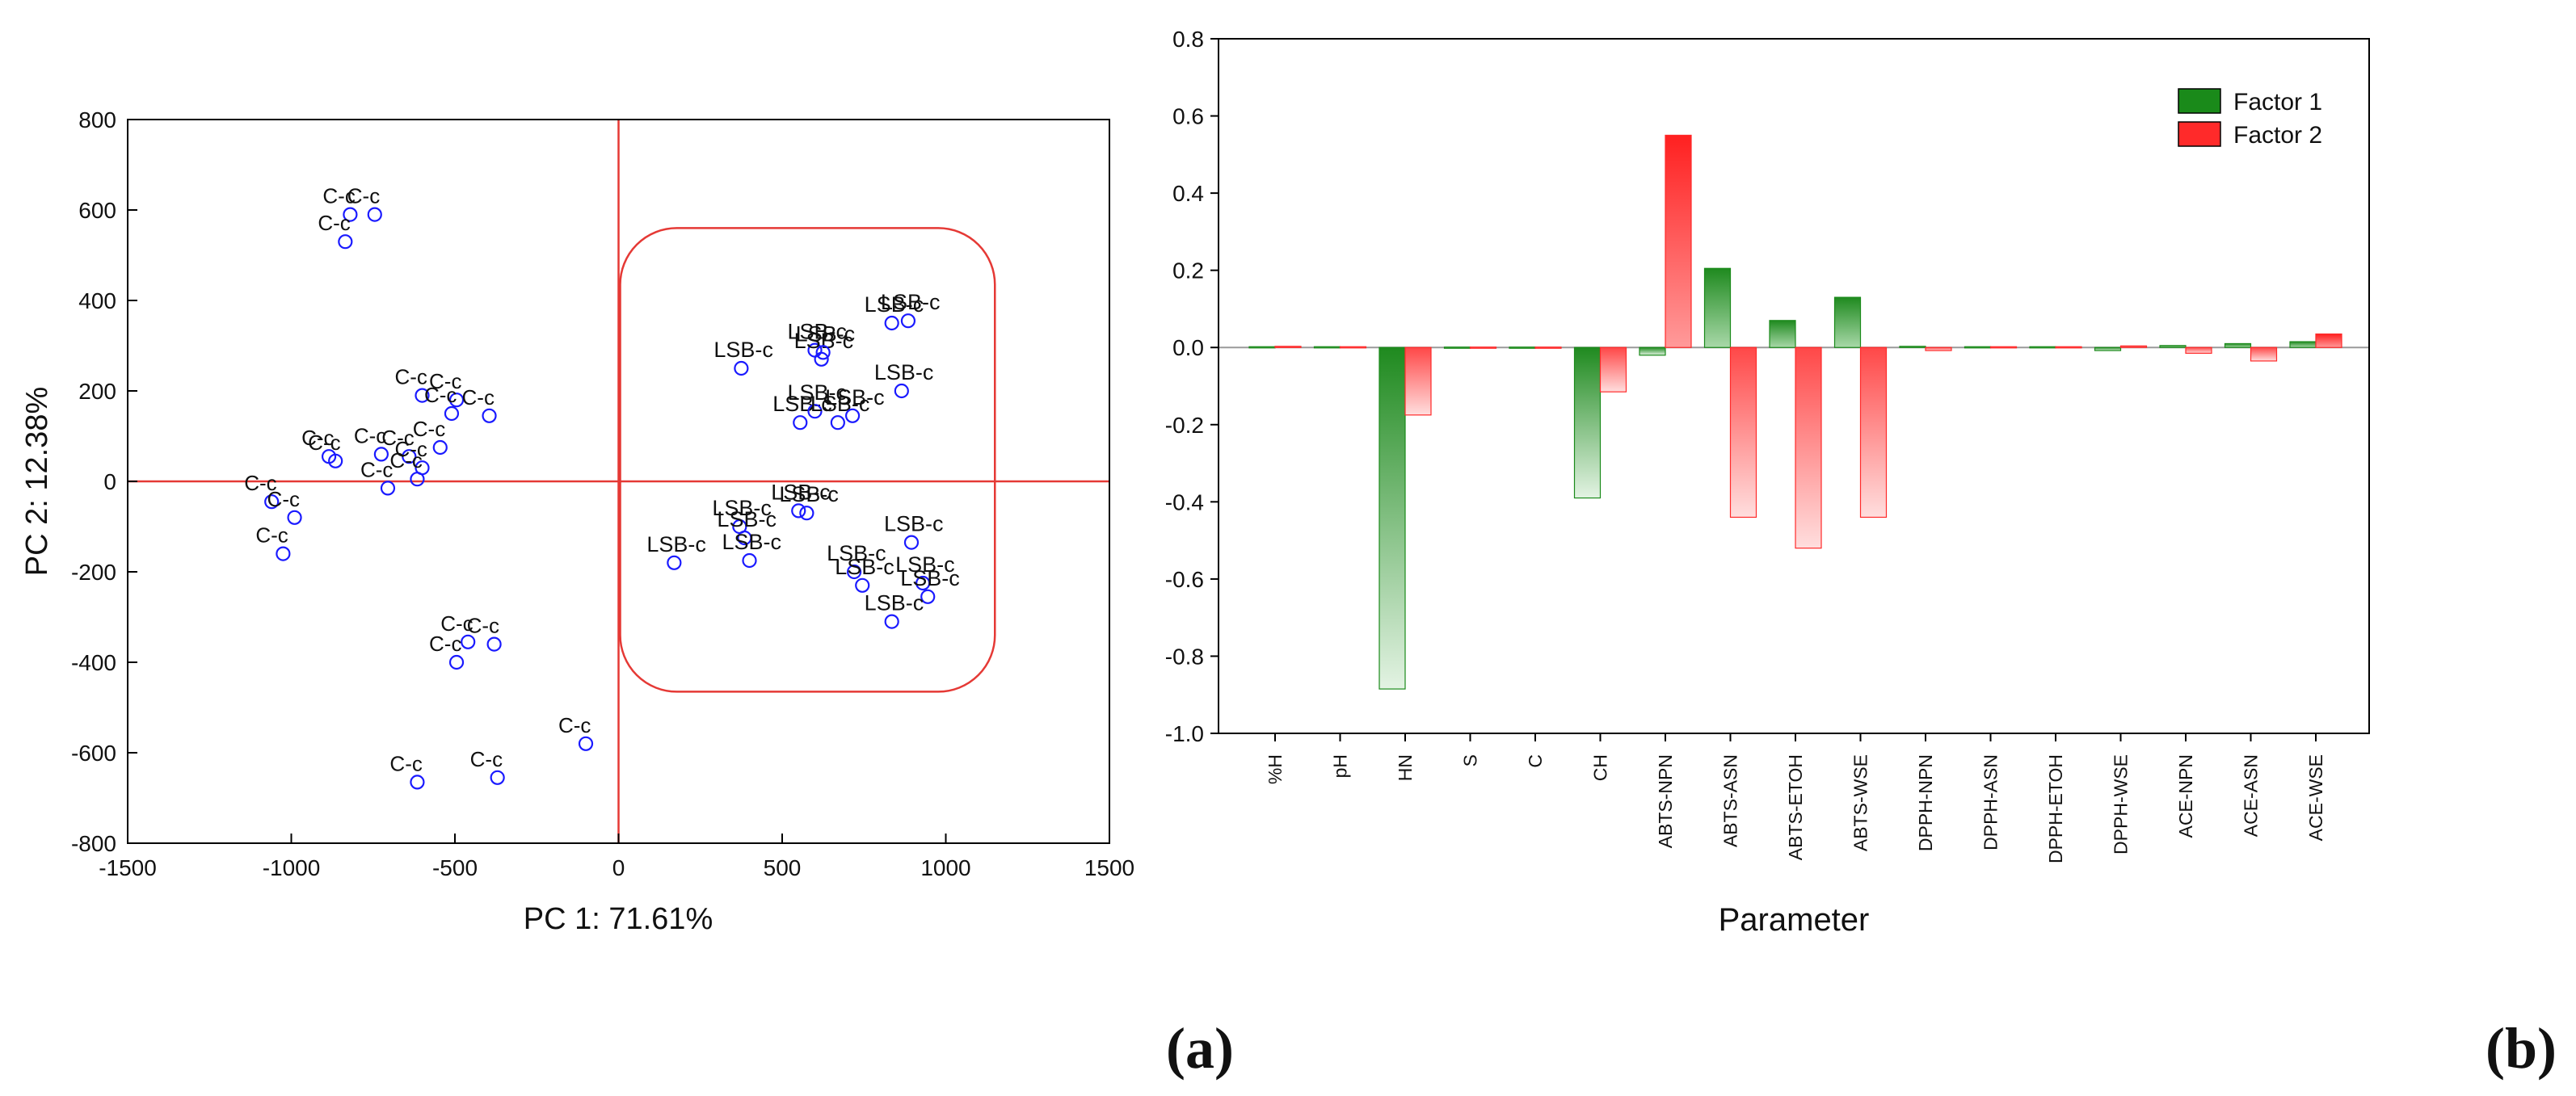 This screenshot has height=1096, width=2576. I want to click on x-axis-label: Parameter, so click(1794, 920).